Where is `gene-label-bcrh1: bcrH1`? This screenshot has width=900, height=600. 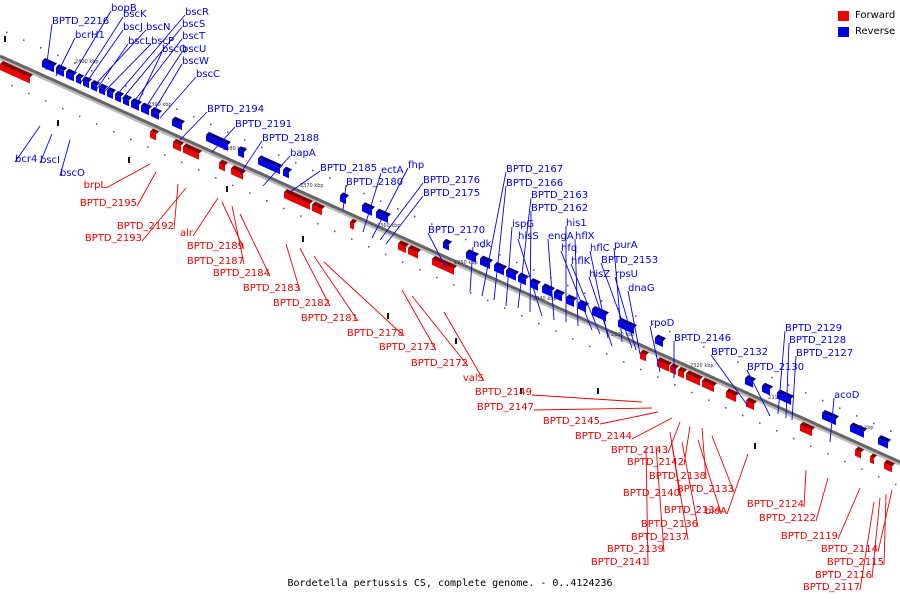
gene-label-bcrh1: bcrH1 is located at coordinates (90, 35).